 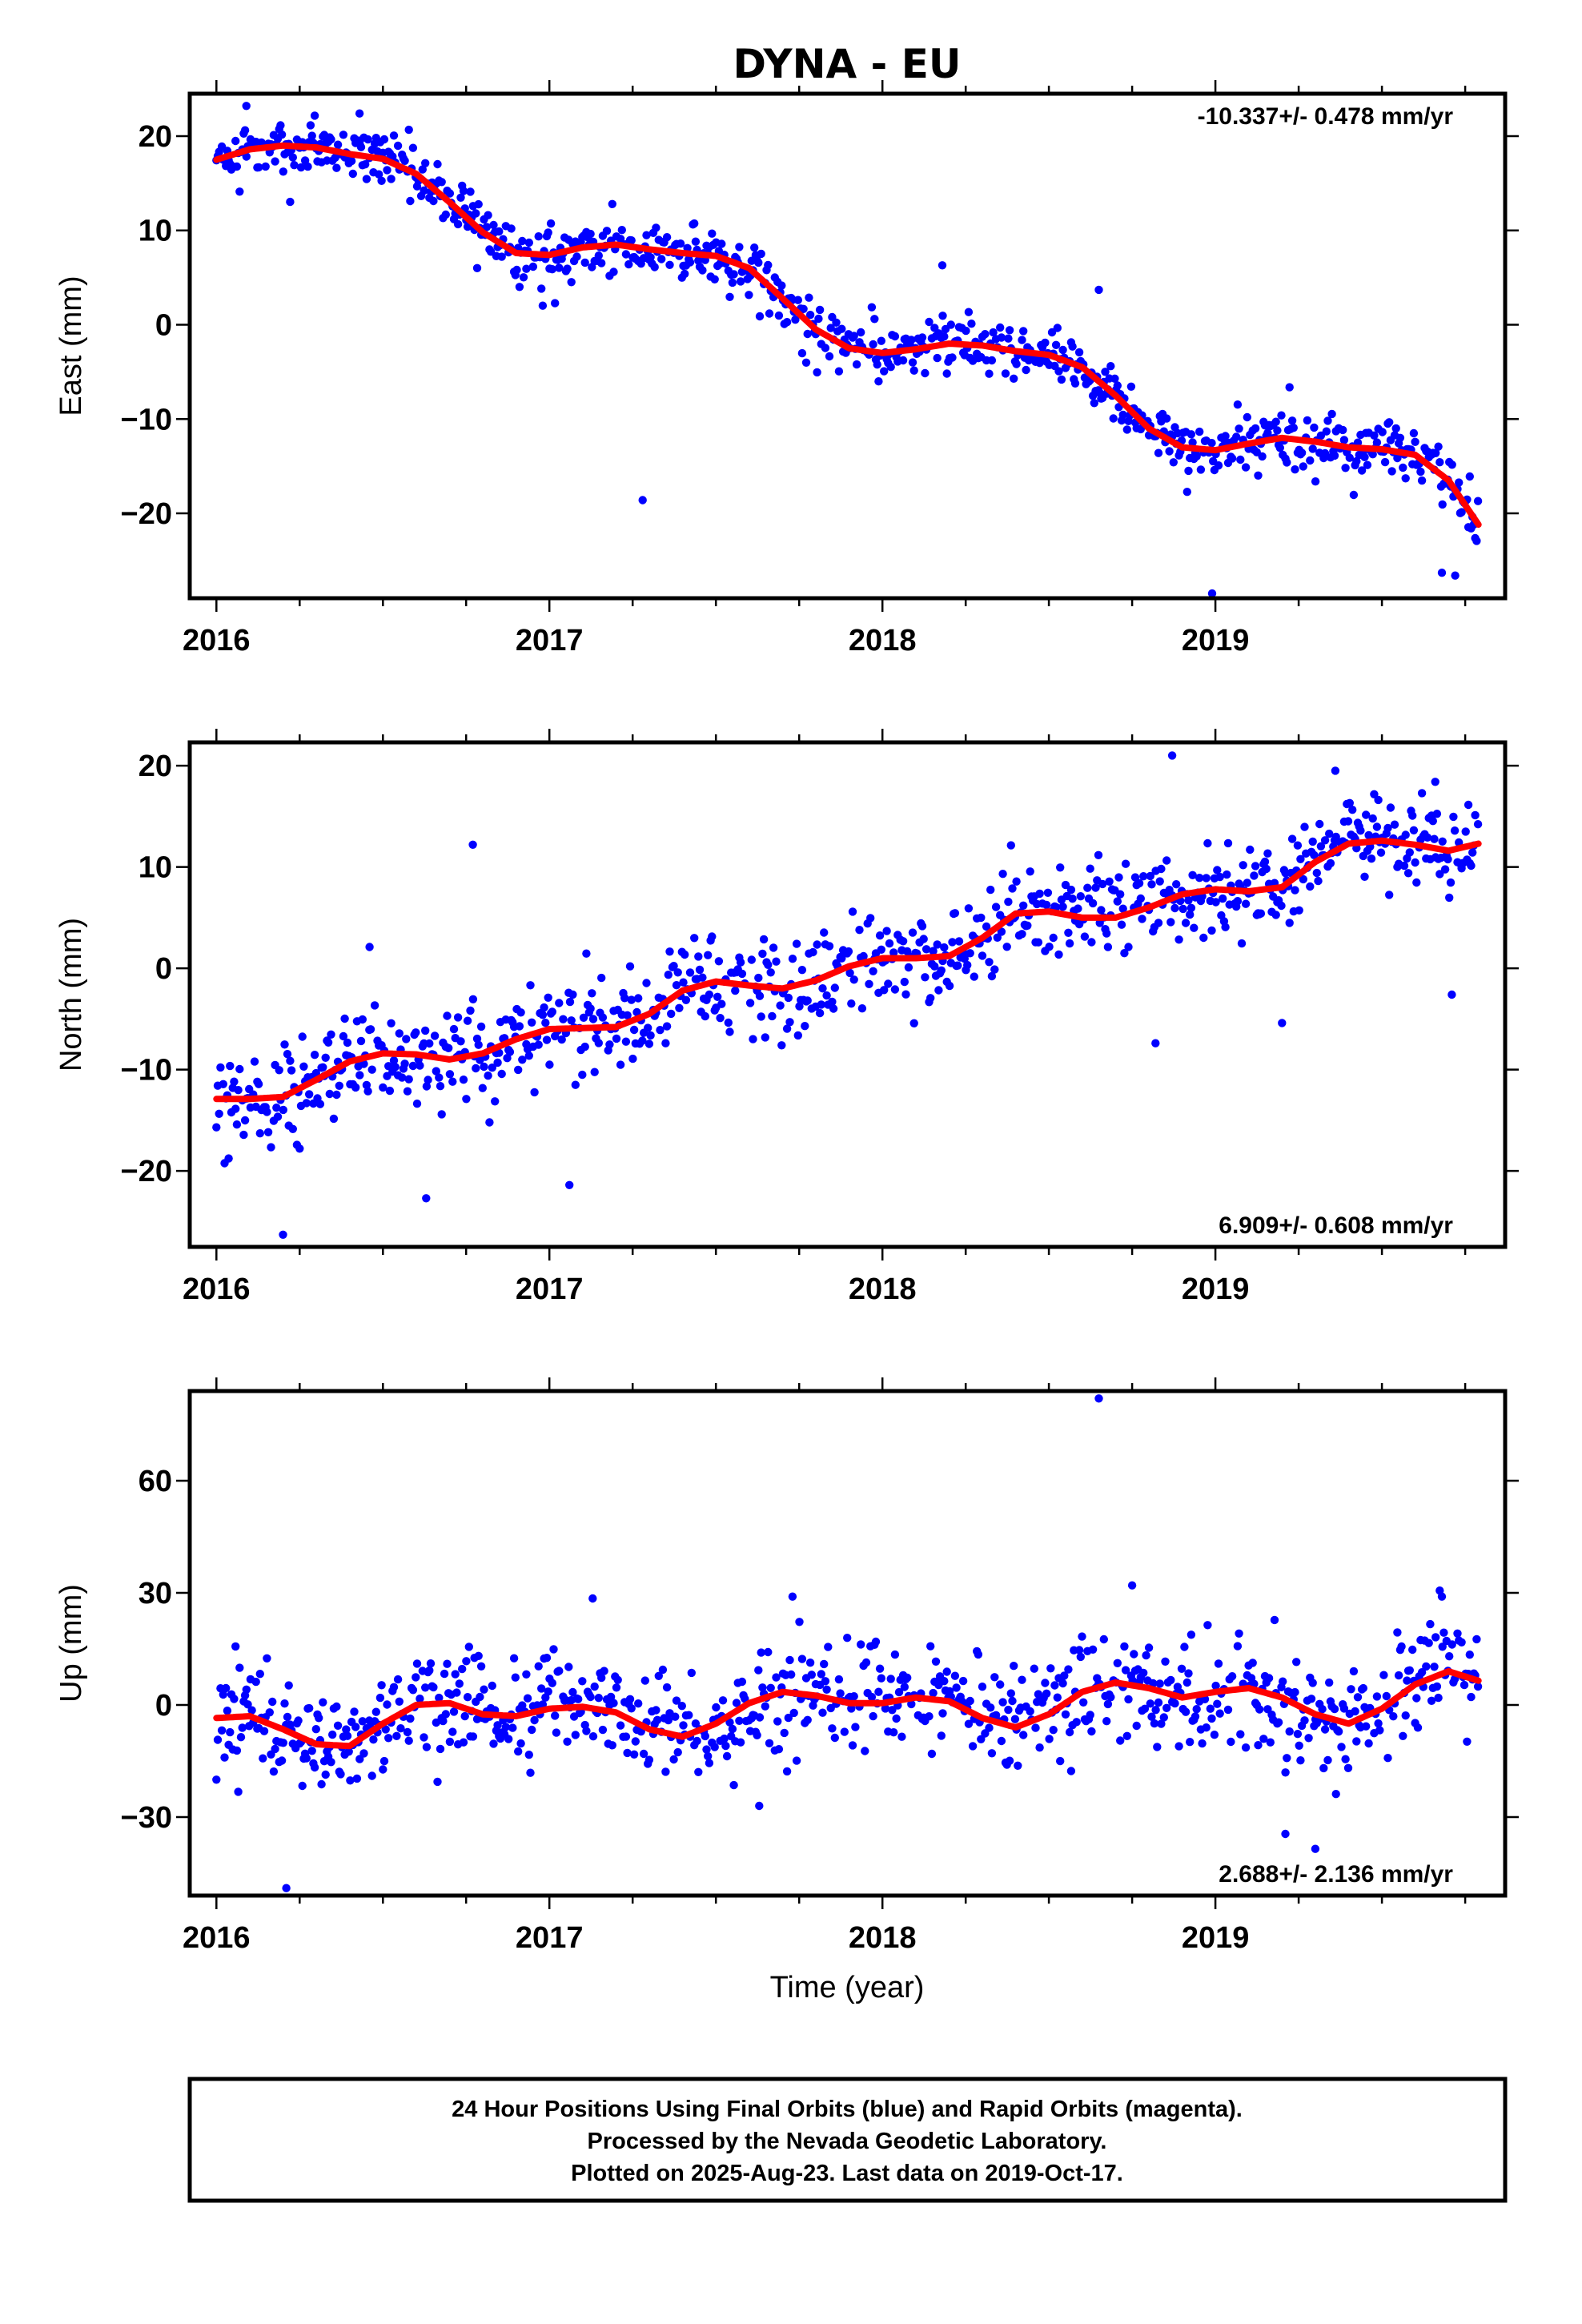 What do you see at coordinates (847, 64) in the screenshot?
I see `chart-title: DYNA - EU` at bounding box center [847, 64].